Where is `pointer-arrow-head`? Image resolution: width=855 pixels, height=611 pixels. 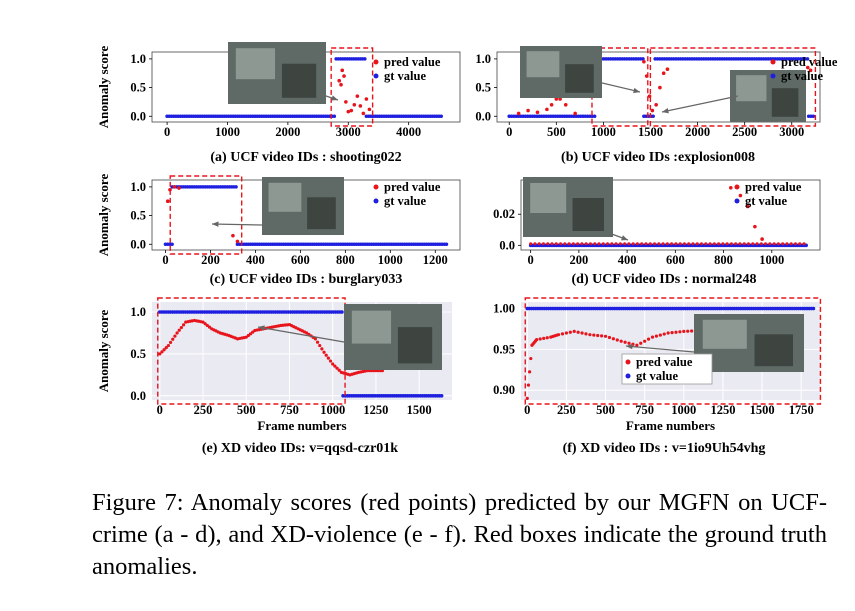 pointer-arrow-head is located at coordinates (629, 346).